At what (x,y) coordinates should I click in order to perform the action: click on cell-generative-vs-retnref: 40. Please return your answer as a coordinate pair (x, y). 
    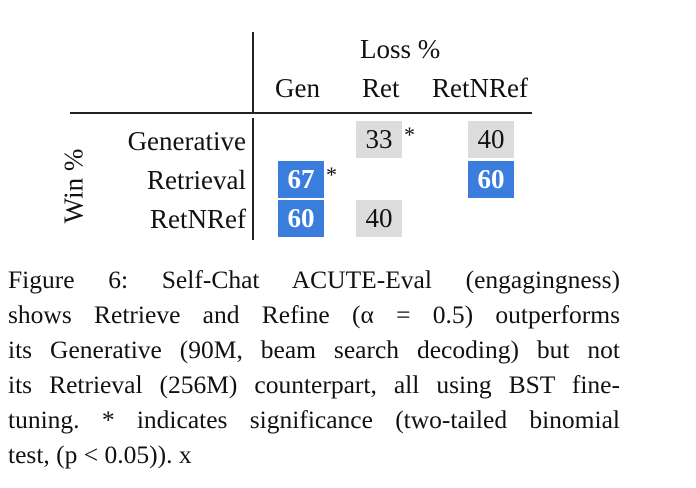
    Looking at the image, I should click on (491, 139).